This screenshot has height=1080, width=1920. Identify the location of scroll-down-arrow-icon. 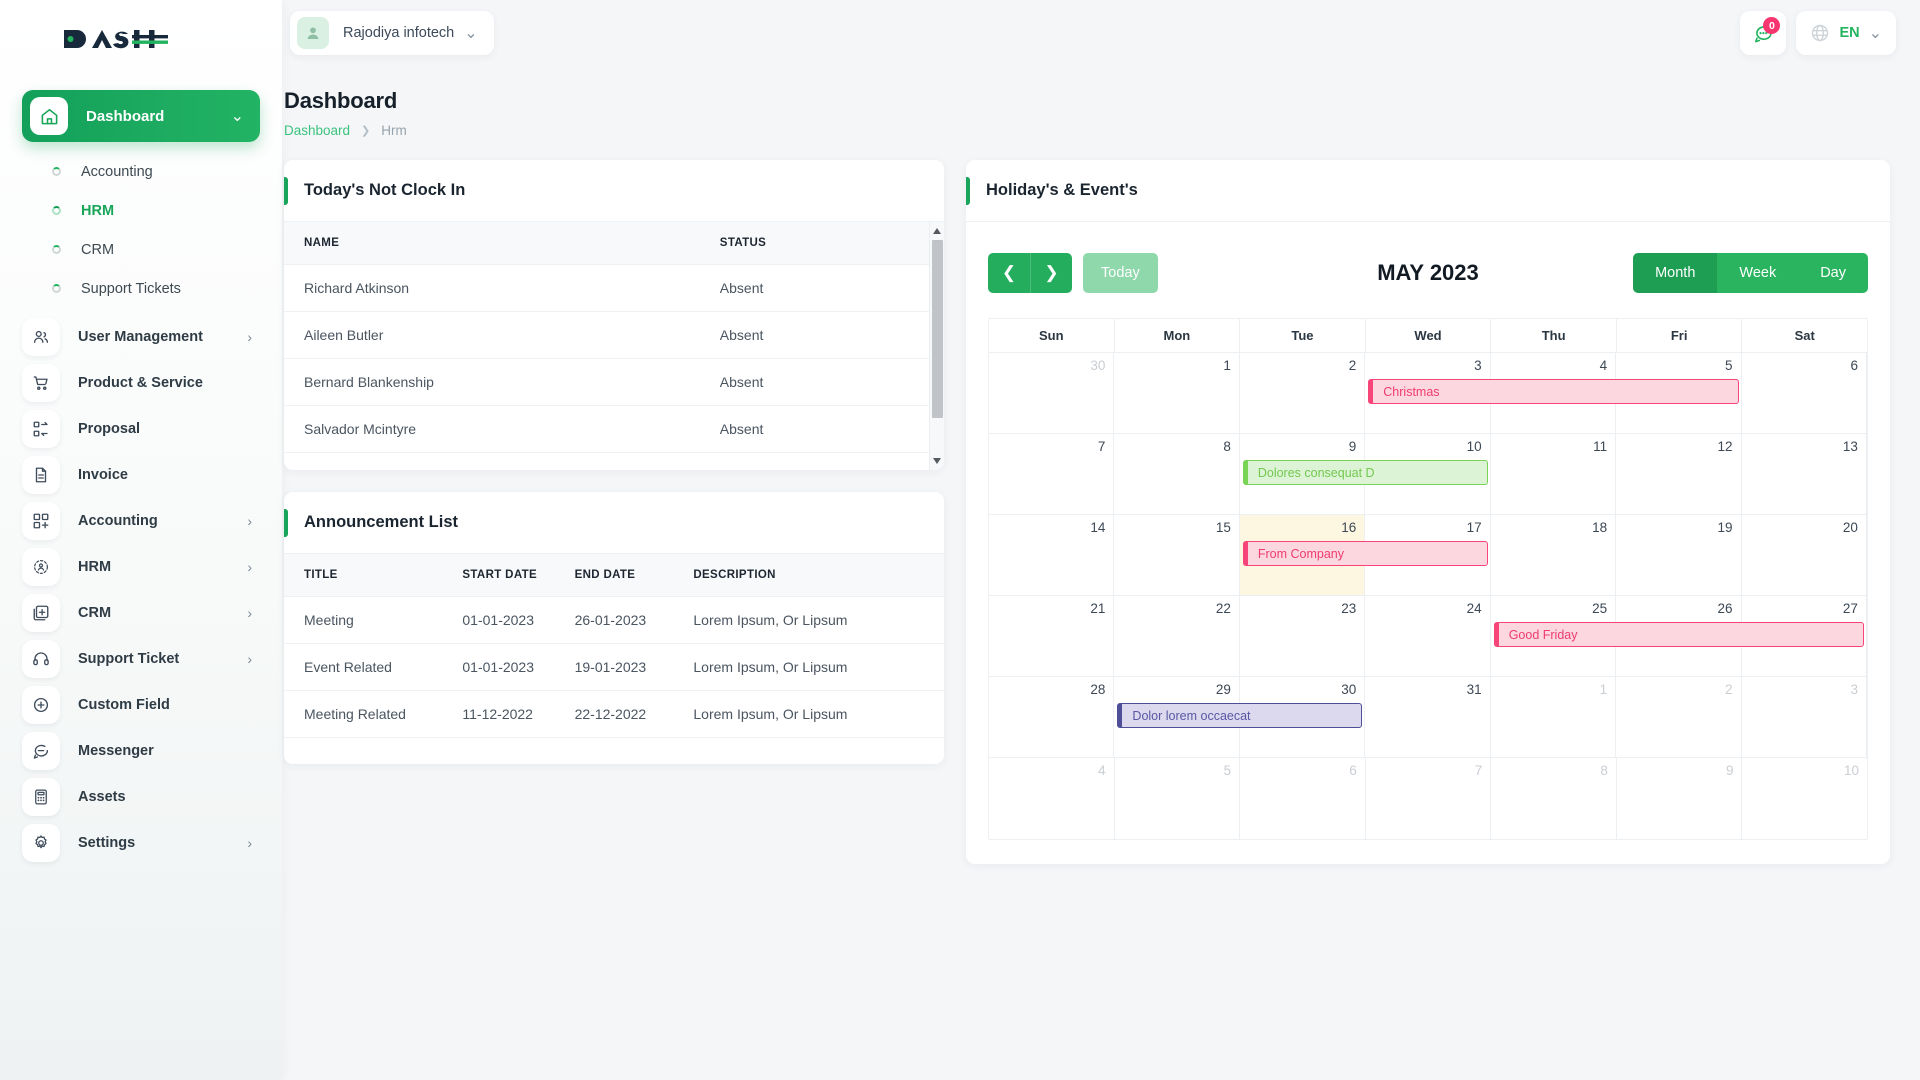
(937, 461).